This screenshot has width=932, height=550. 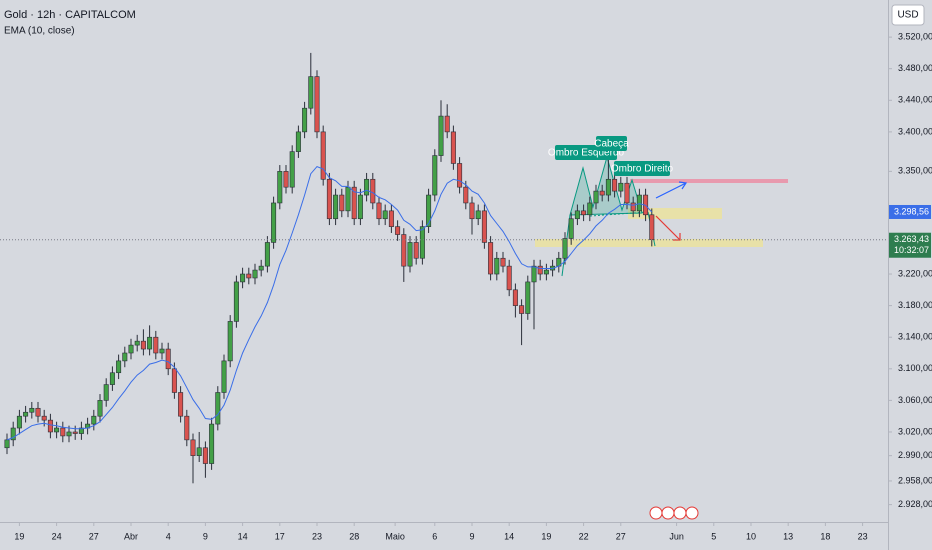 I want to click on annotation: Ombro Esquerdo, so click(x=586, y=153).